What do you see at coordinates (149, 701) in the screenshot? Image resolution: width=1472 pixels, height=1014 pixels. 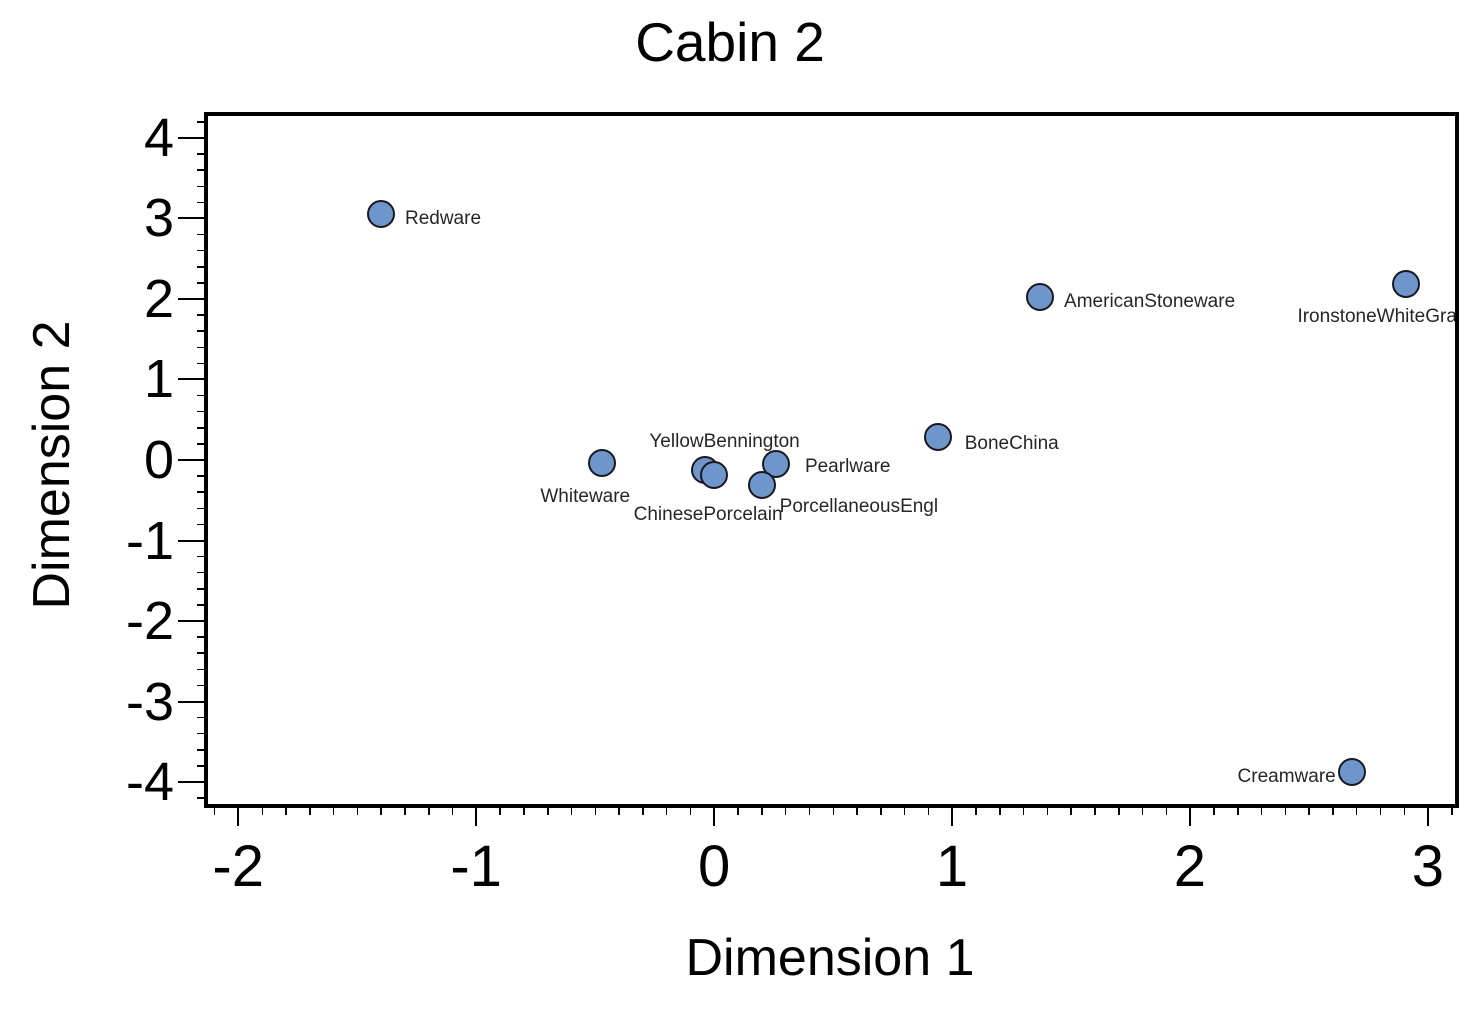 I see `y-tick-label: -3` at bounding box center [149, 701].